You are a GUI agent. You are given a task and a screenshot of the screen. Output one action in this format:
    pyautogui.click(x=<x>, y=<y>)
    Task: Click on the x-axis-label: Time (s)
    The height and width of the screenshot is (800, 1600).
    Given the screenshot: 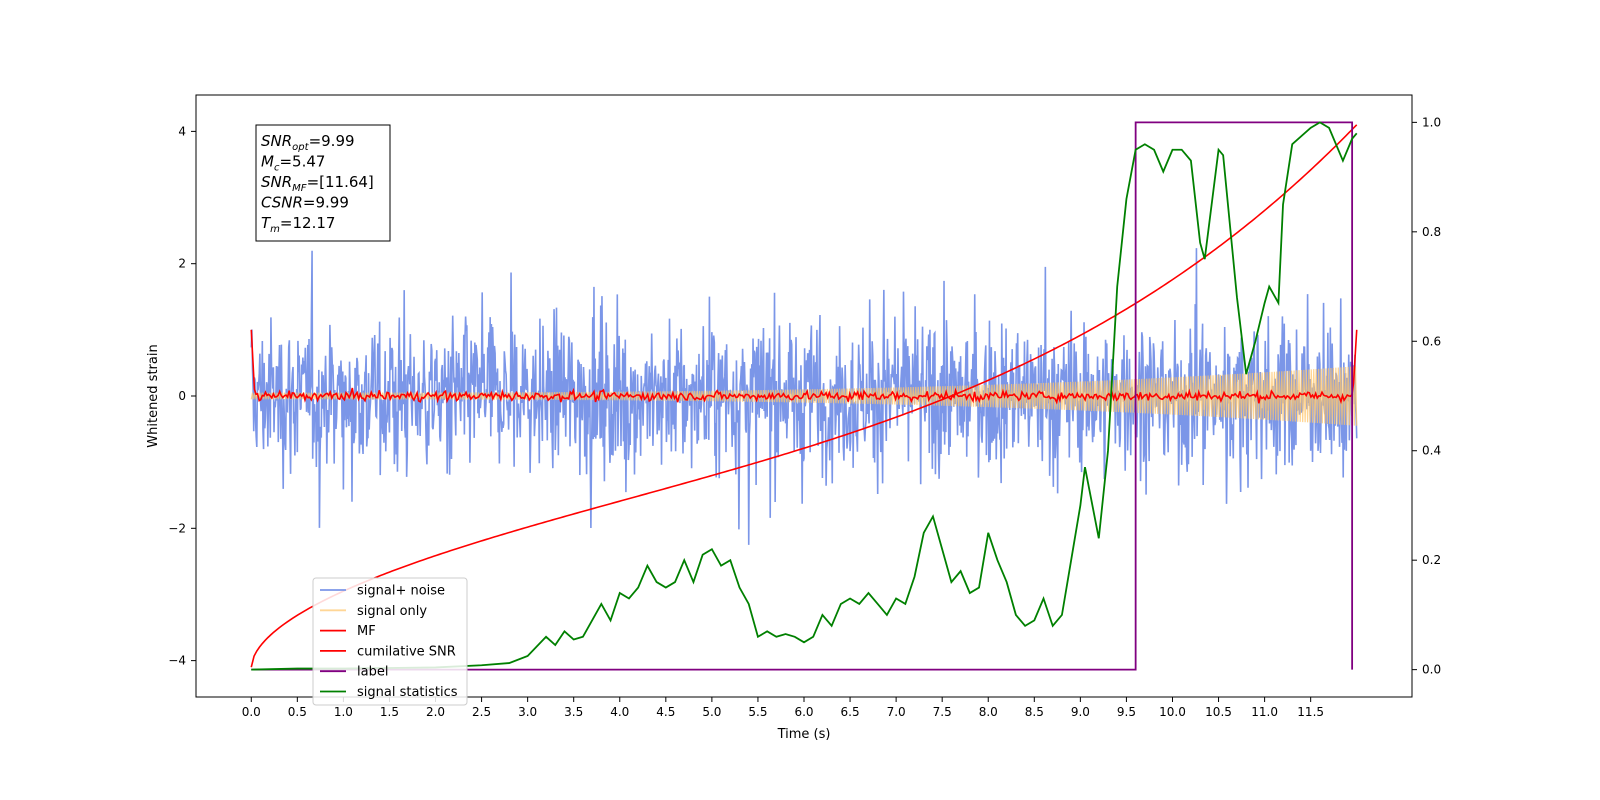 What is the action you would take?
    pyautogui.click(x=804, y=734)
    